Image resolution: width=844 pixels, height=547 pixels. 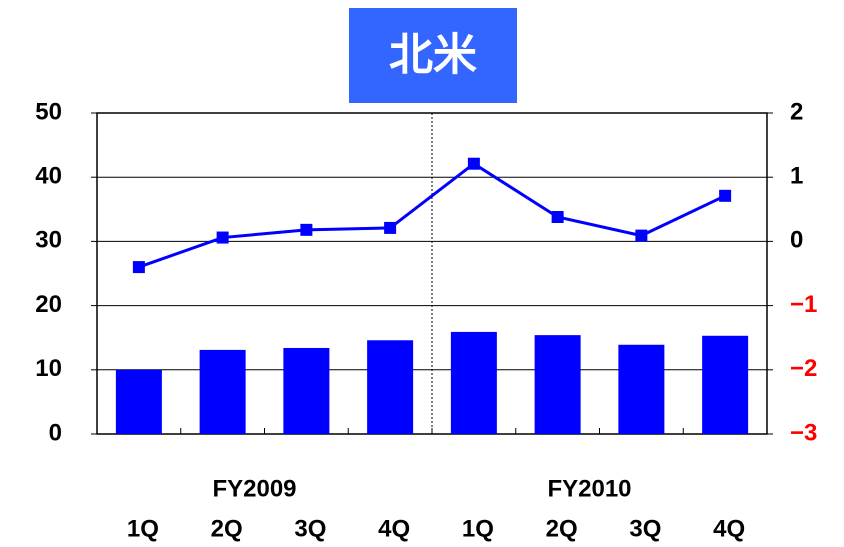 What do you see at coordinates (589, 488) in the screenshot?
I see `group-label: FY2010` at bounding box center [589, 488].